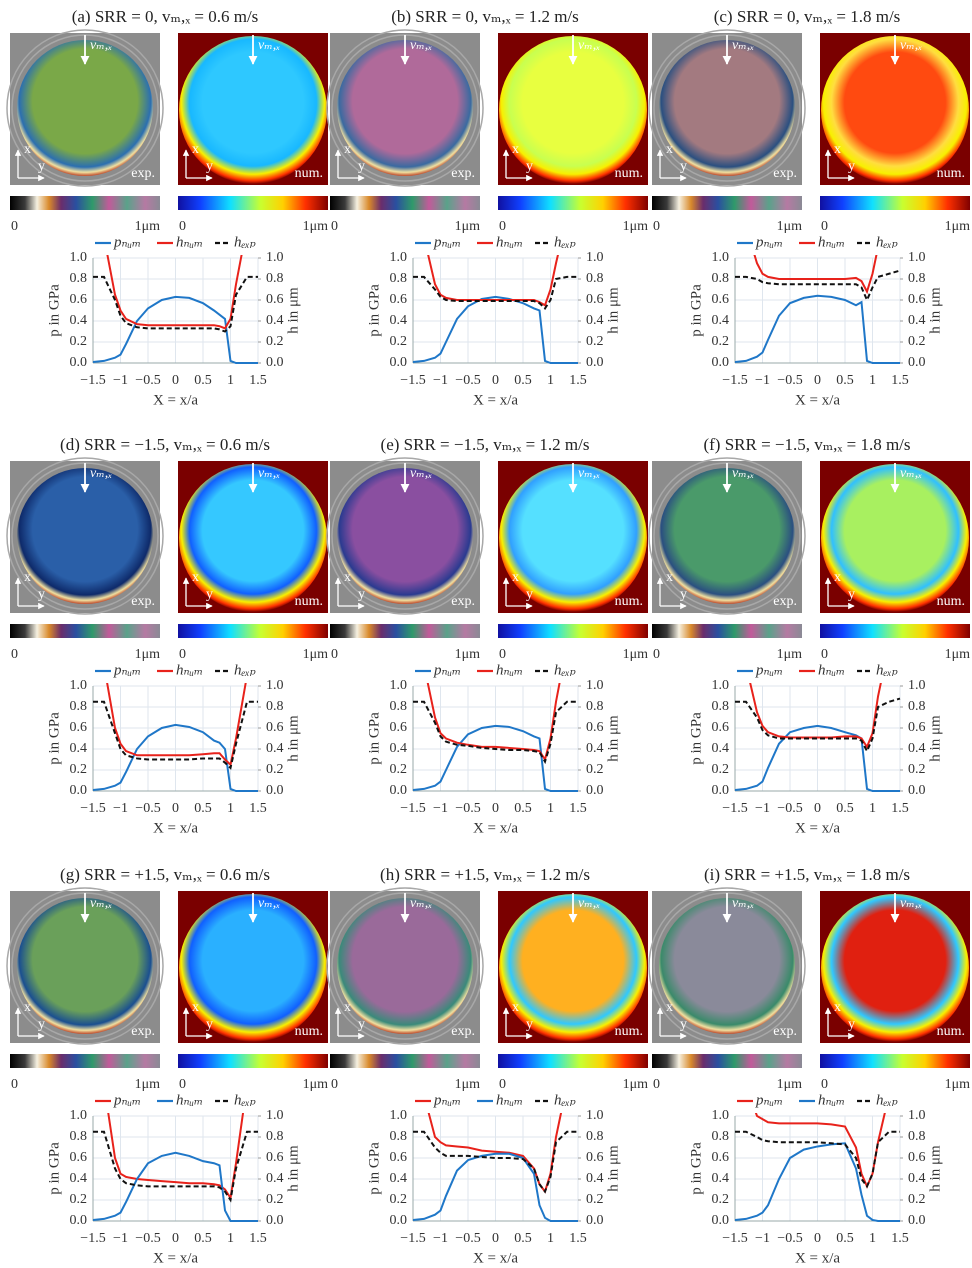  What do you see at coordinates (595, 278) in the screenshot?
I see `y2-tick-label: 0.8` at bounding box center [595, 278].